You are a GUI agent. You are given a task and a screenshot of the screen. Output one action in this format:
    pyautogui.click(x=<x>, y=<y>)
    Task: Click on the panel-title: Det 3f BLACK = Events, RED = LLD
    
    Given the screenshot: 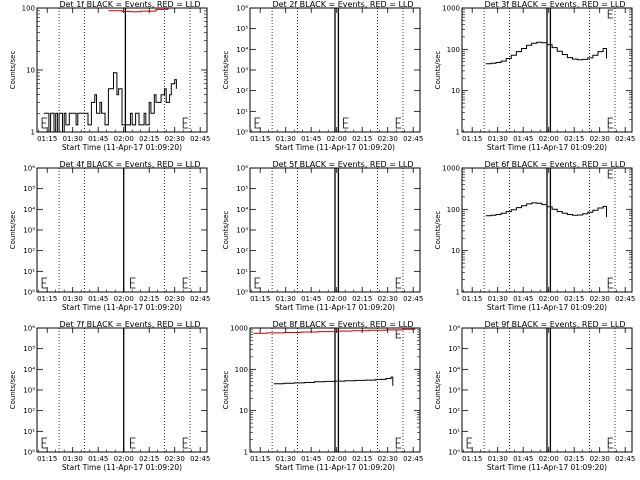 What is the action you would take?
    pyautogui.click(x=554, y=4)
    